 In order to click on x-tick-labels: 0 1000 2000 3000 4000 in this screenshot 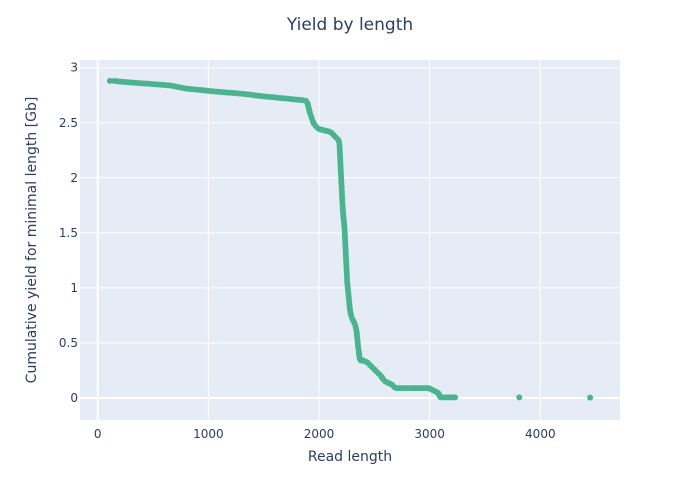, I will do `click(325, 434)`.